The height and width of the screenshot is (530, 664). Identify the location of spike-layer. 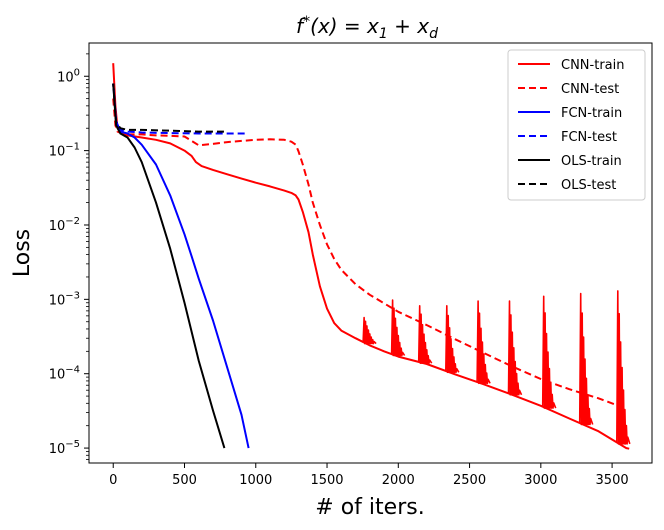
(496, 367).